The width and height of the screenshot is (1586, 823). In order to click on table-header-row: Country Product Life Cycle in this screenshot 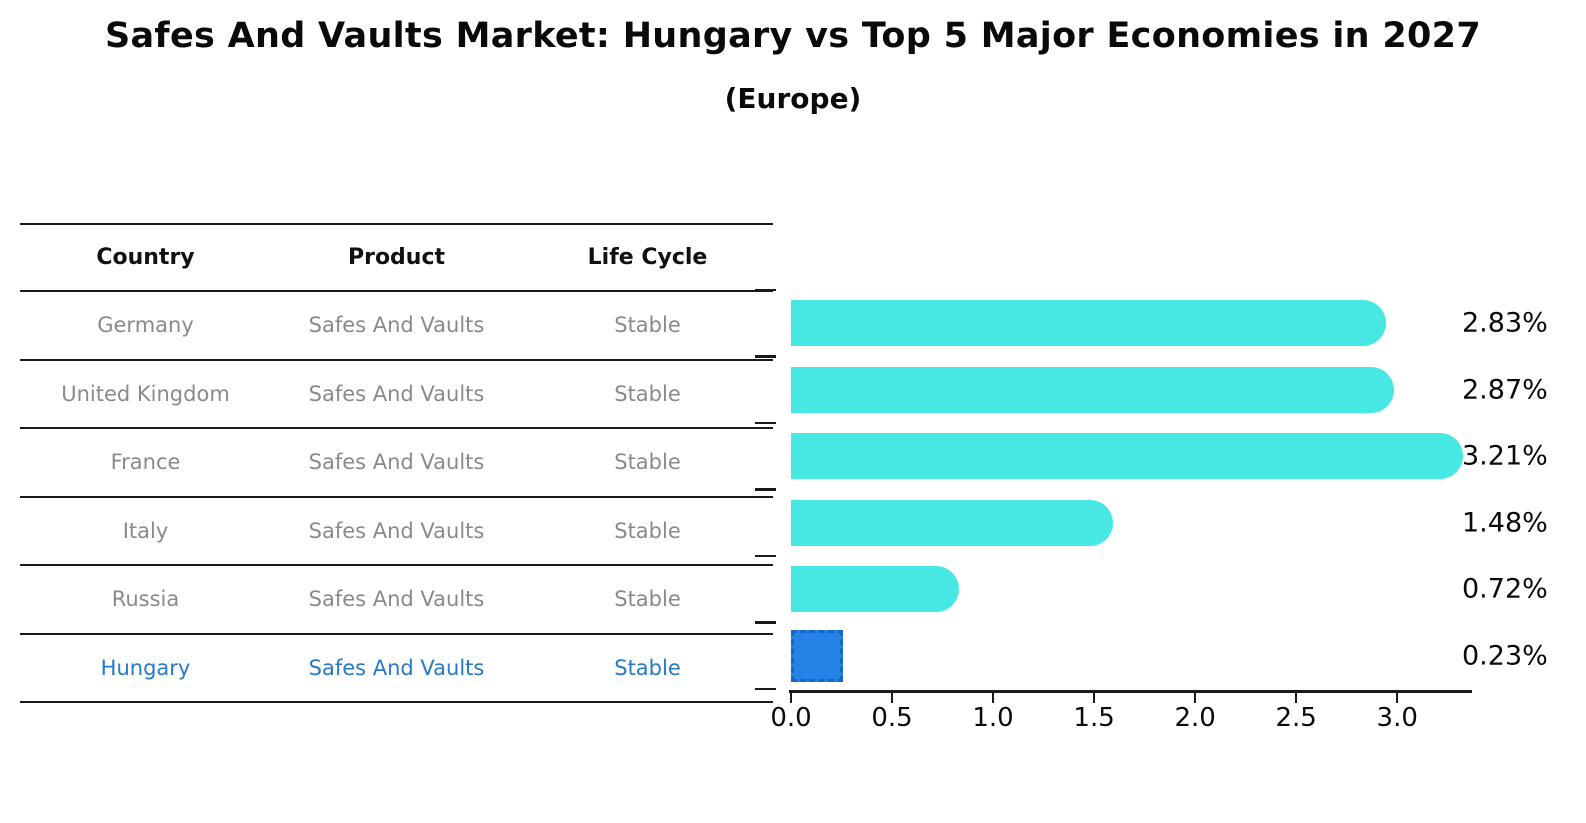, I will do `click(396, 256)`.